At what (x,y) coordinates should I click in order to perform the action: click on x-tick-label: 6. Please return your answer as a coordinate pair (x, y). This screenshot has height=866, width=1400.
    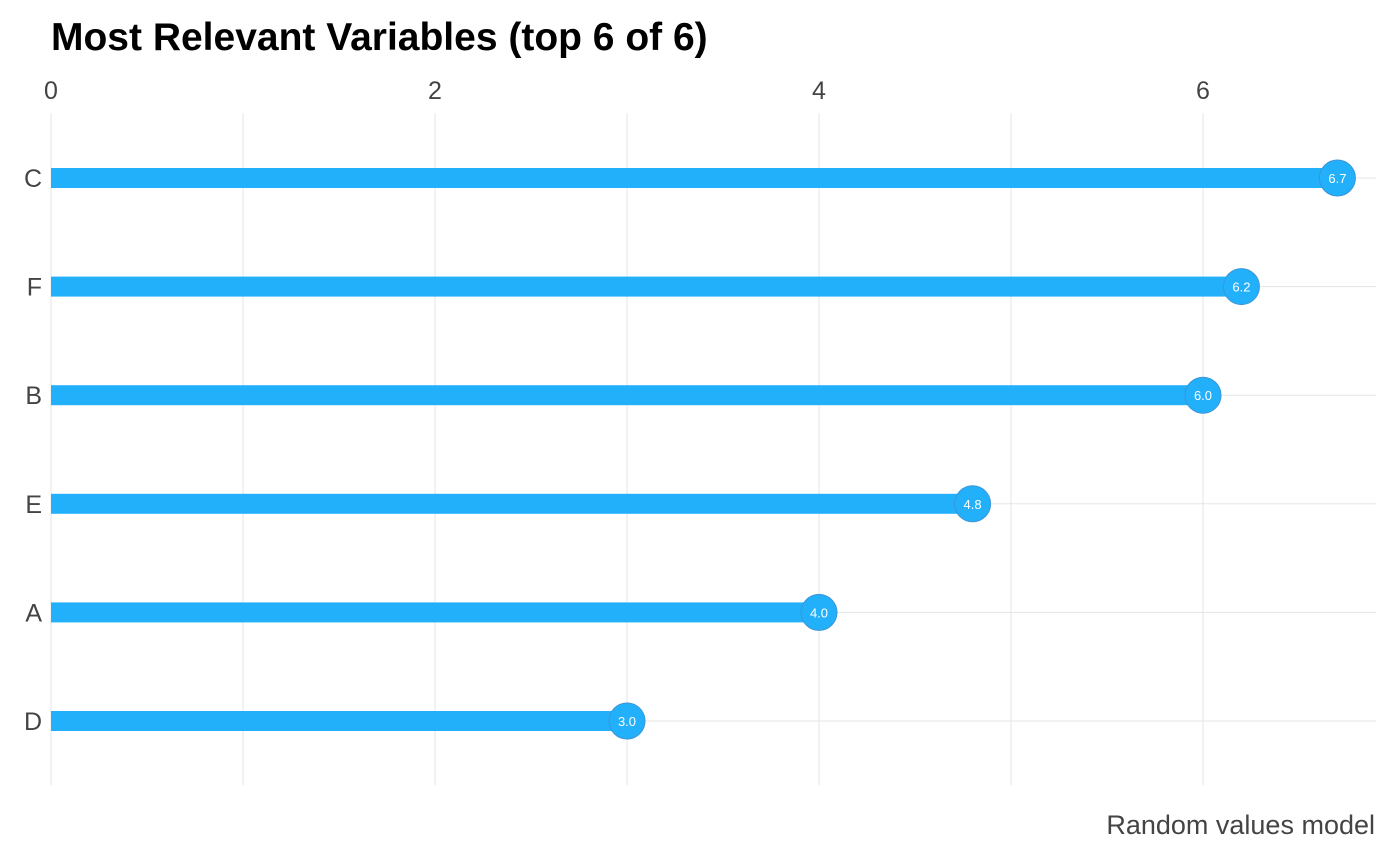
    Looking at the image, I should click on (1203, 91).